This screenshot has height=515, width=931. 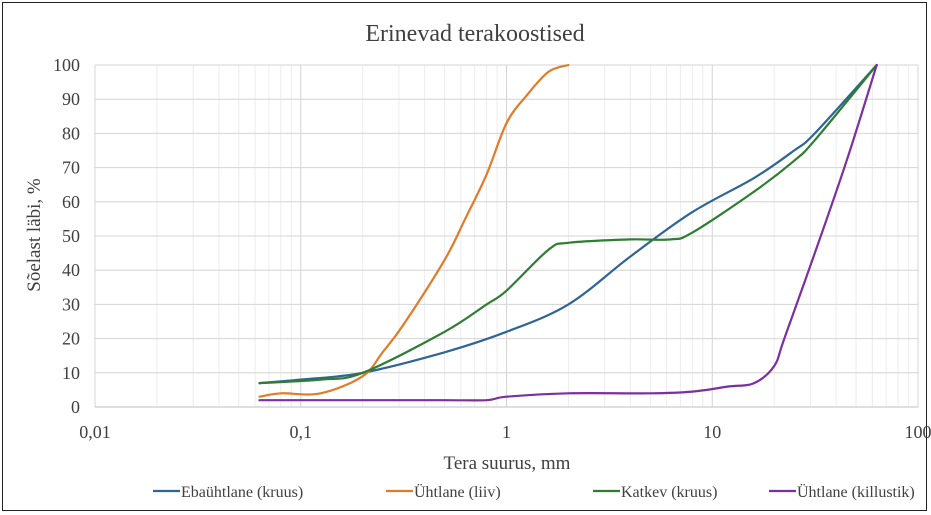 I want to click on legend-label: Ühtlane (liiv), so click(x=457, y=492).